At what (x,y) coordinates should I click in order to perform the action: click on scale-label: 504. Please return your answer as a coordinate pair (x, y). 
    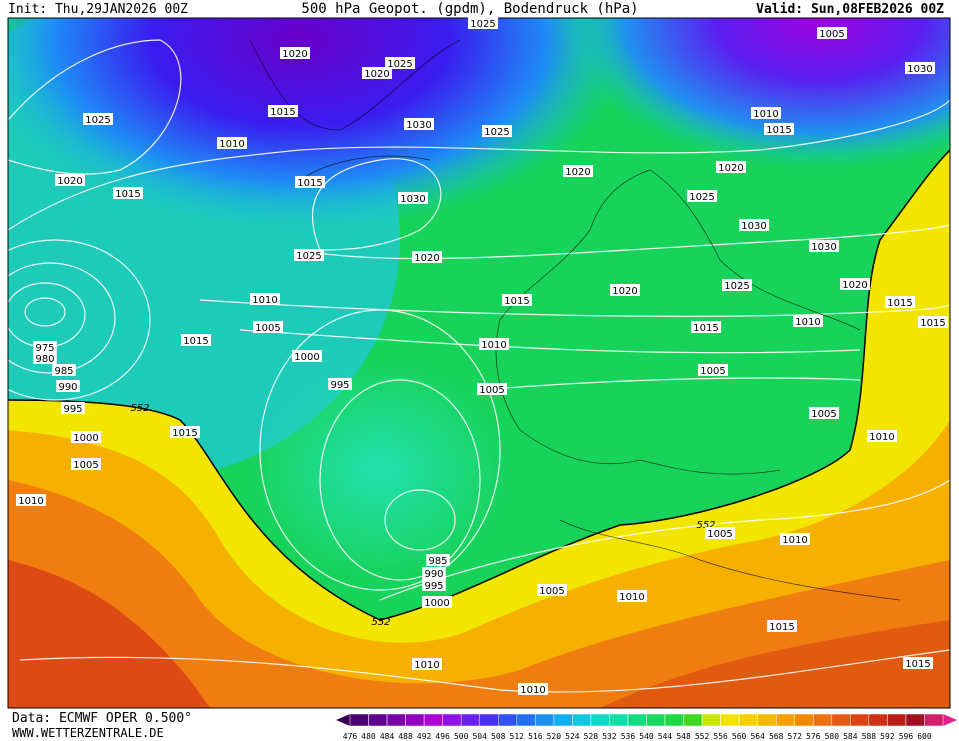
    Looking at the image, I should click on (479, 736).